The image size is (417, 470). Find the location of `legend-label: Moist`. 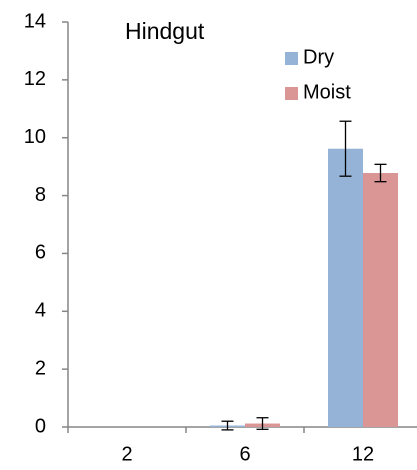

legend-label: Moist is located at coordinates (327, 92).